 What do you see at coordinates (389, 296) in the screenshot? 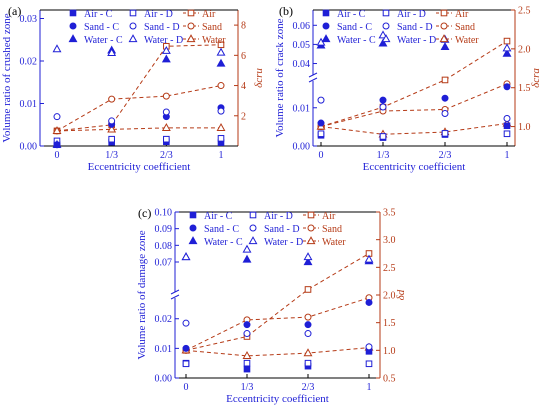
I see `y-tick-label-right: 2.0` at bounding box center [389, 296].